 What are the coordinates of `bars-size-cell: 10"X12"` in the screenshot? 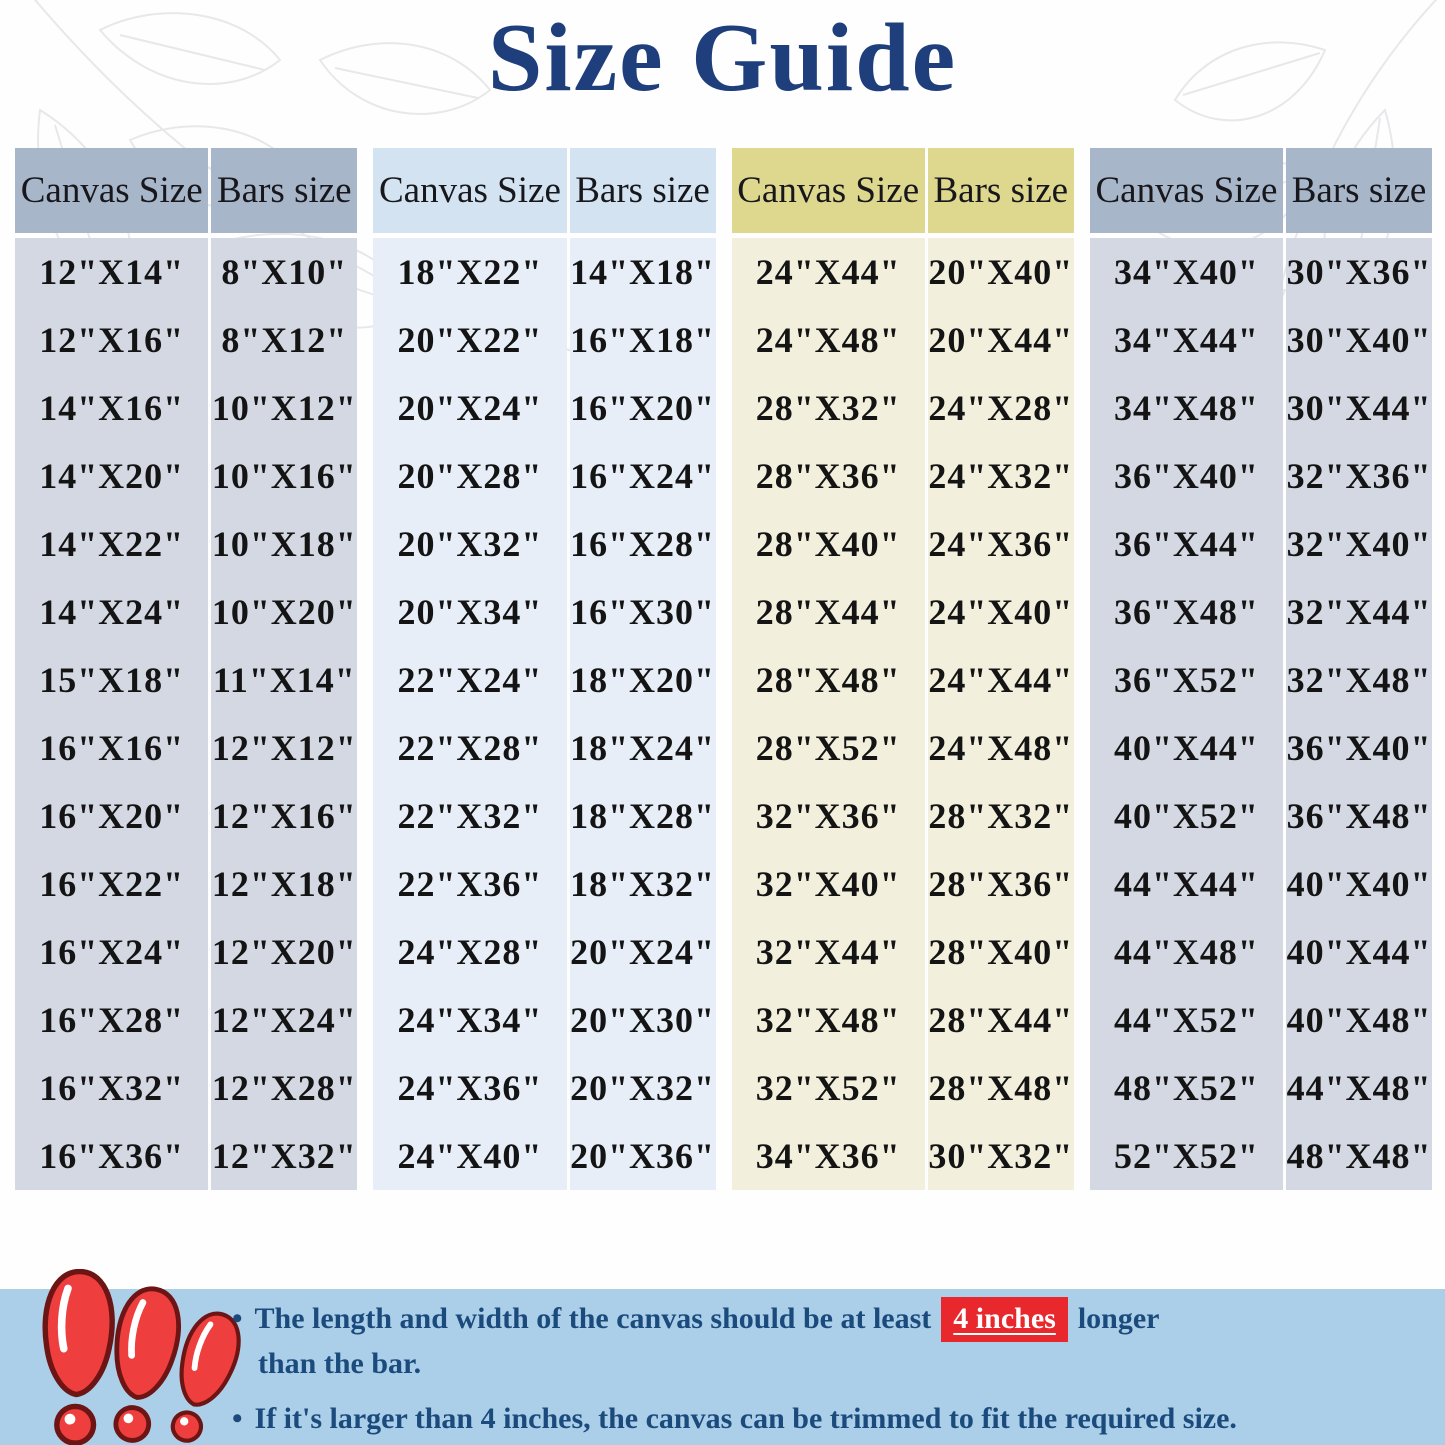 It's located at (284, 408).